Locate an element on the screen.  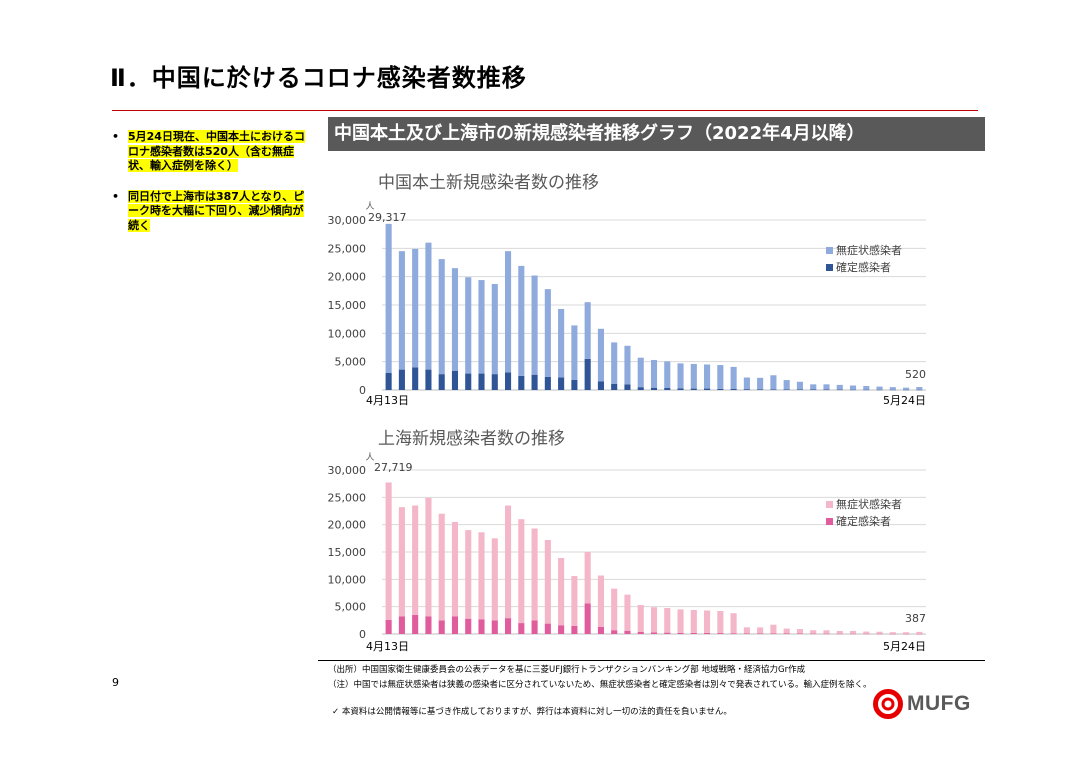
mufg-logo: MUFG is located at coordinates (922, 704).